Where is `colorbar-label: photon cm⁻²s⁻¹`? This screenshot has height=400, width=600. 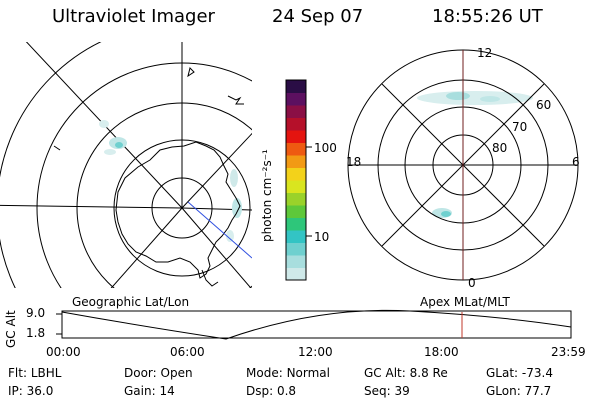
colorbar-label: photon cm⁻²s⁻¹ is located at coordinates (267, 195).